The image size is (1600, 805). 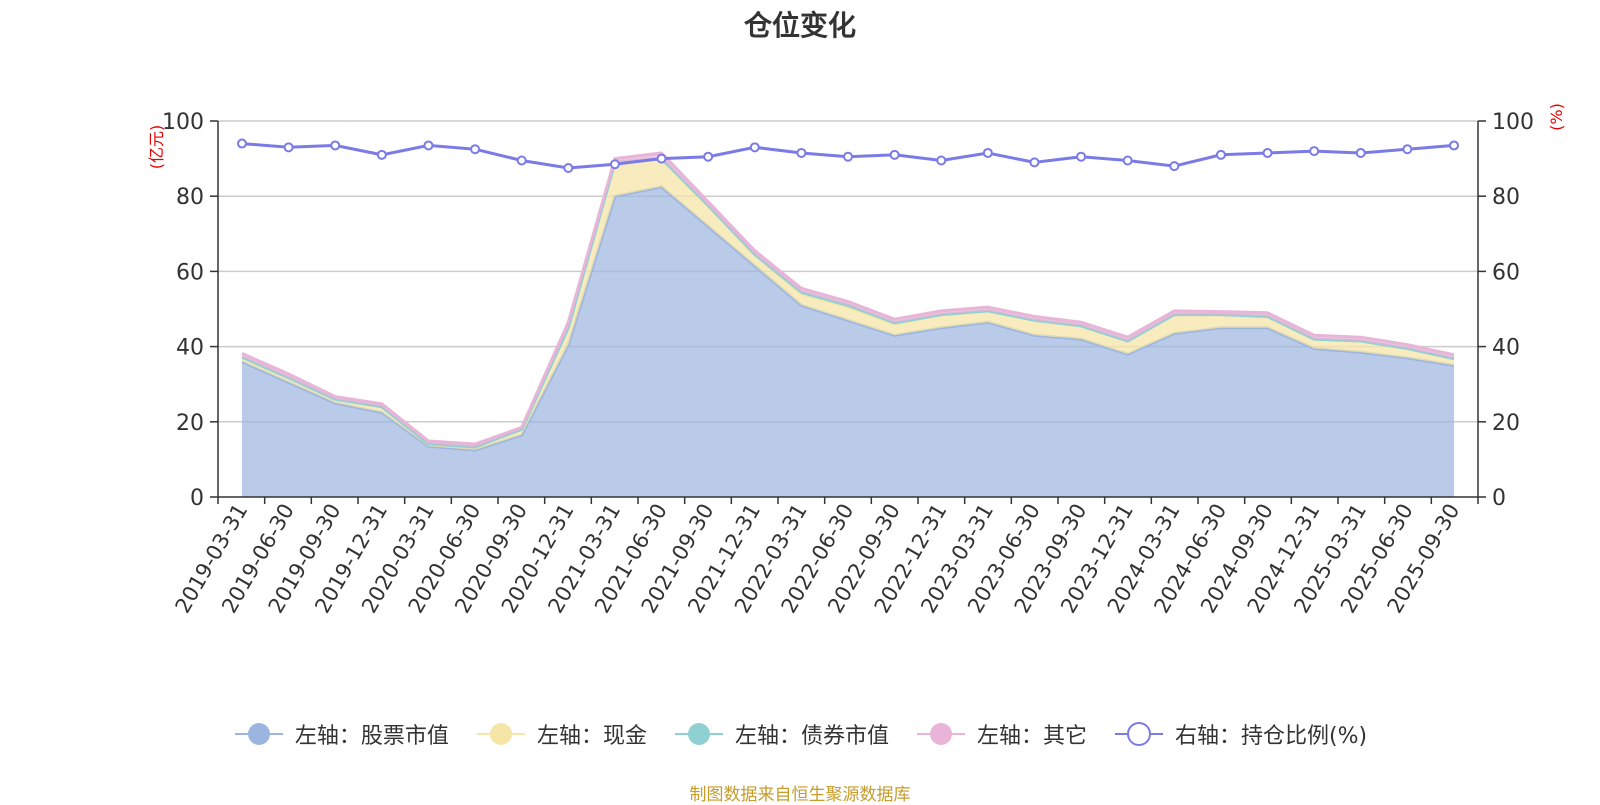 What do you see at coordinates (197, 498) in the screenshot?
I see `y-left-tick-label: 0` at bounding box center [197, 498].